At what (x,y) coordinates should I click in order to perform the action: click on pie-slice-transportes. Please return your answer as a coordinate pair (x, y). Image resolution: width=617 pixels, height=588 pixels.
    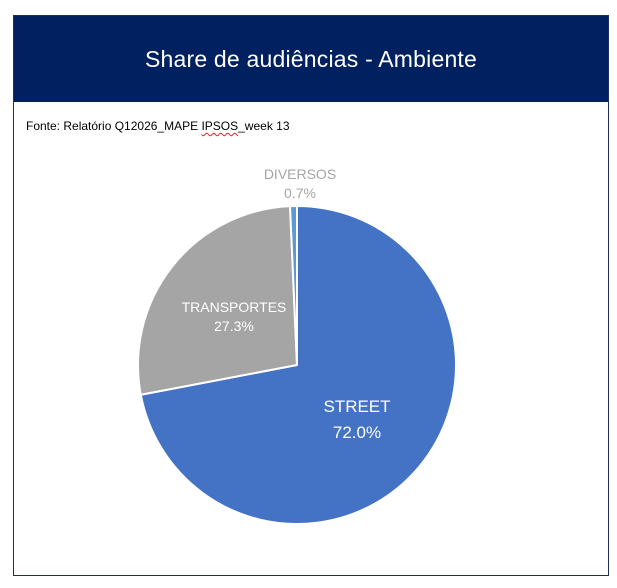
    Looking at the image, I should click on (217, 300).